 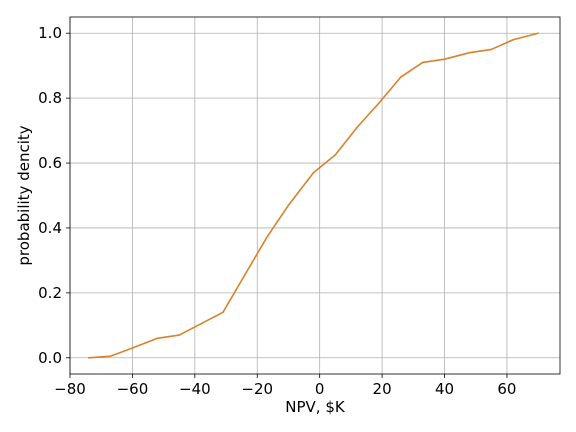 I want to click on y-tick-label: 0.8, so click(x=50, y=98).